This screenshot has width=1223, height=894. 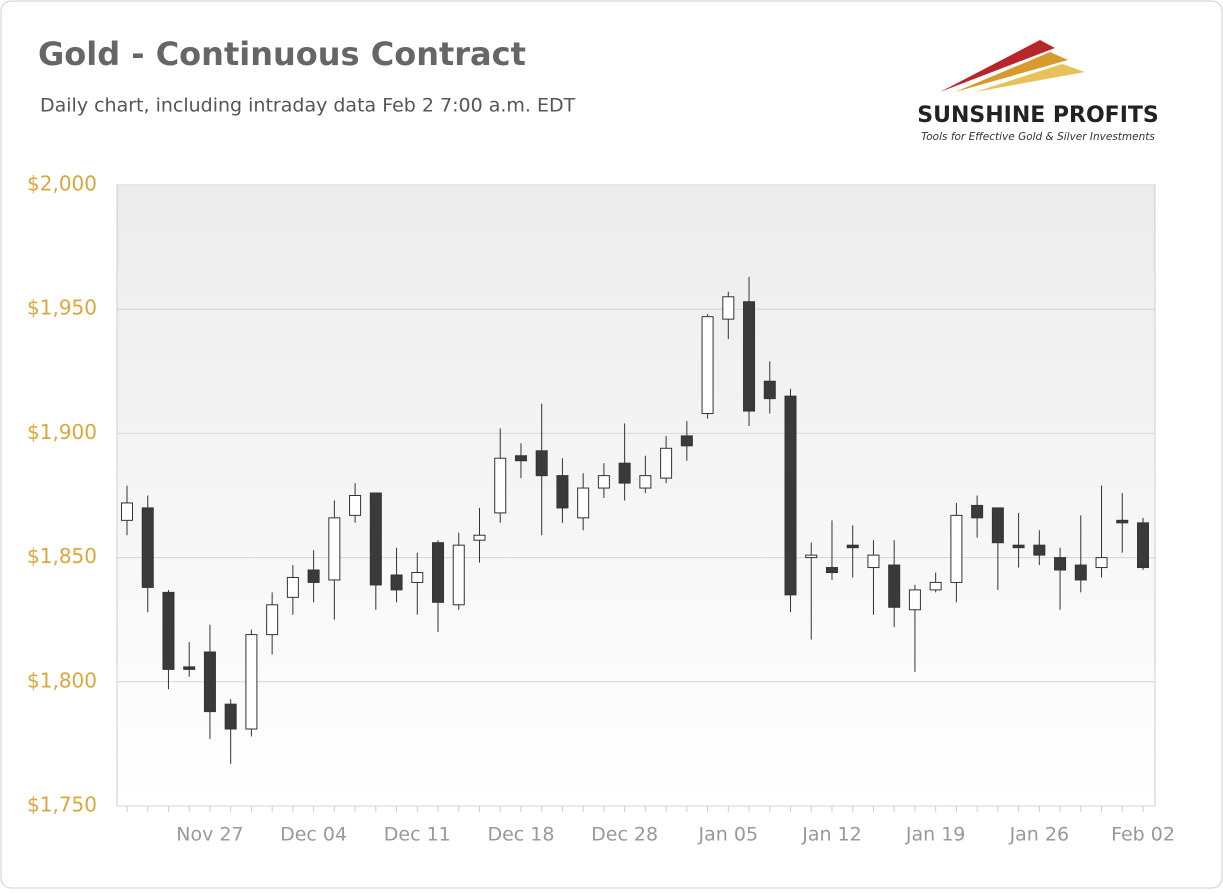 What do you see at coordinates (1039, 835) in the screenshot?
I see `x-tick-label: Jan 26` at bounding box center [1039, 835].